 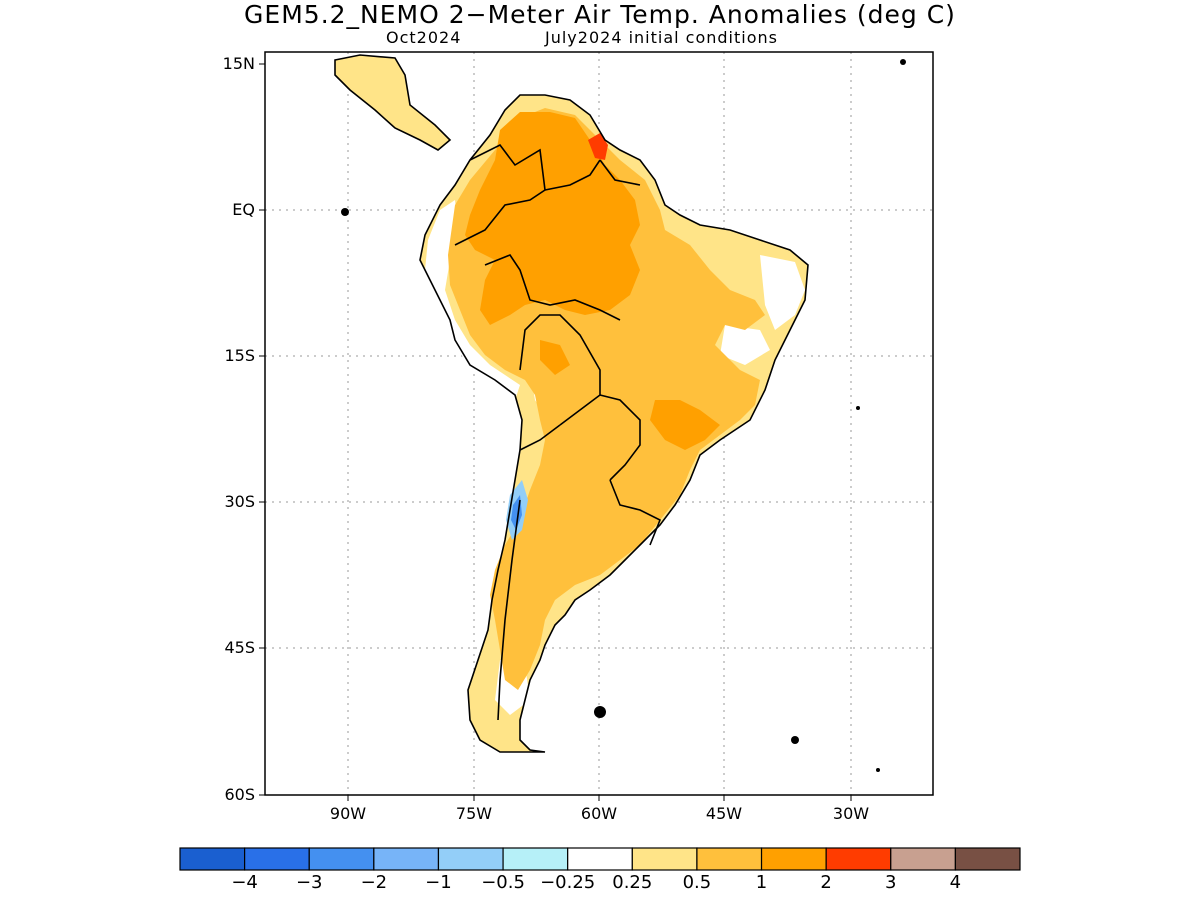 I want to click on colorbar-label: 0.25, so click(x=632, y=882).